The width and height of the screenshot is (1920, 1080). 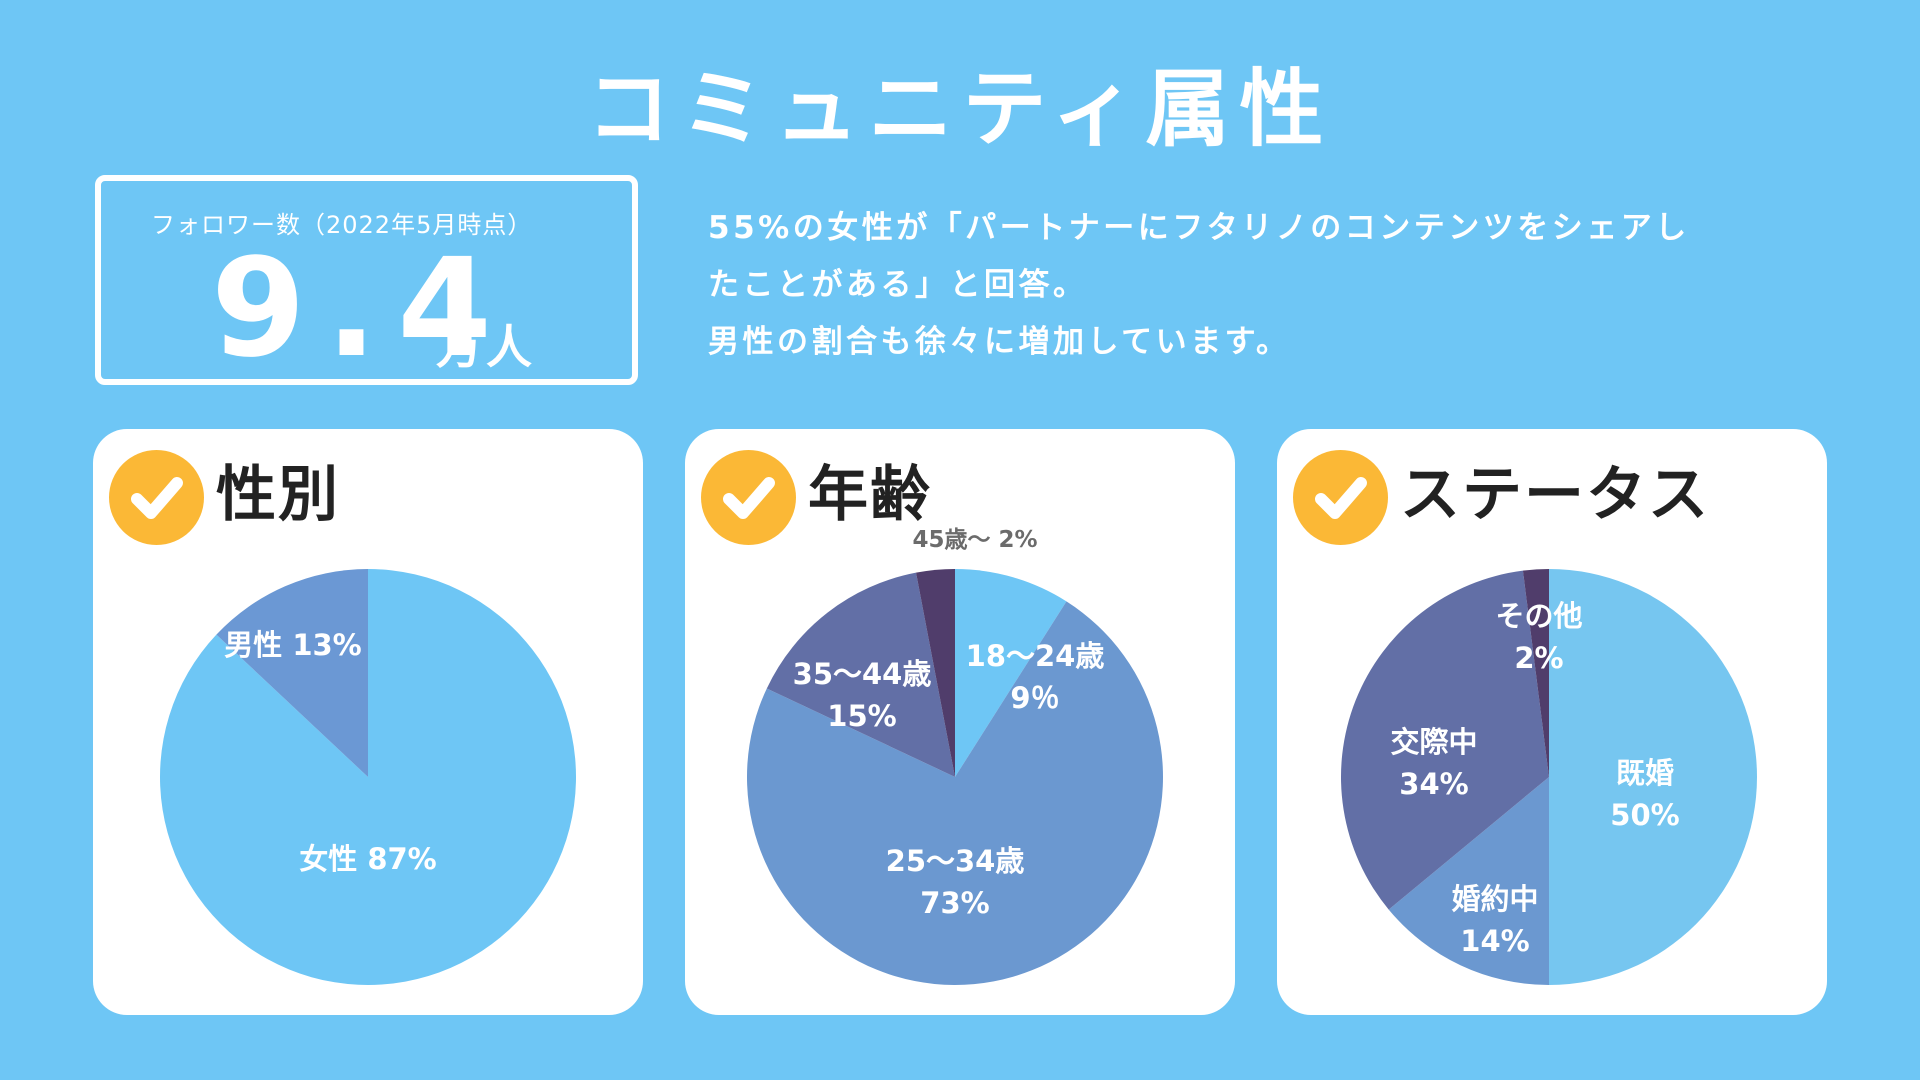 What do you see at coordinates (293, 645) in the screenshot?
I see `slice-label: 男性 13%` at bounding box center [293, 645].